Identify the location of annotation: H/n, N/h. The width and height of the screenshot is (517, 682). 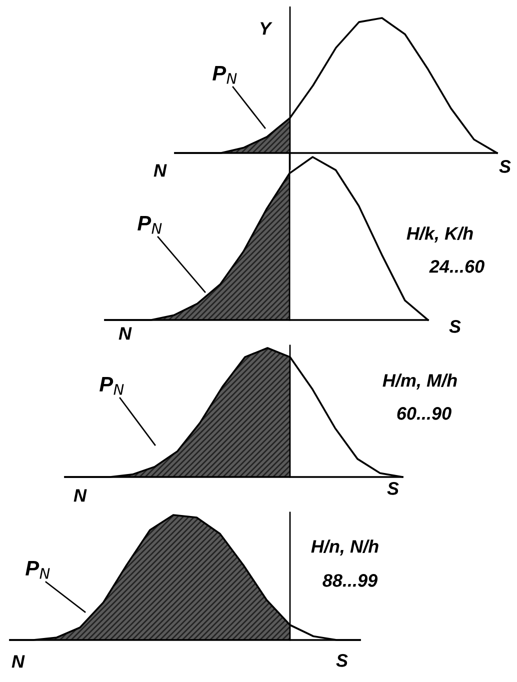
(344, 548).